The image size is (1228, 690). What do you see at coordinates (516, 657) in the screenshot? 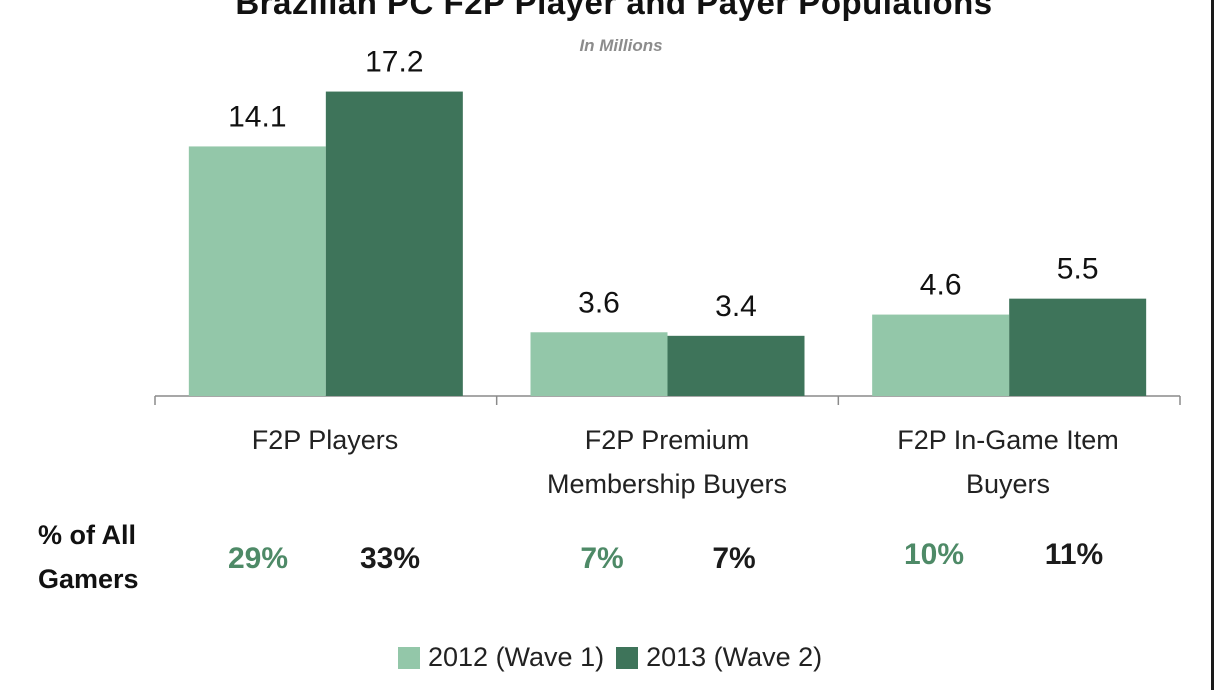
I see `legend-label-2012: 2012 (Wave 1)` at bounding box center [516, 657].